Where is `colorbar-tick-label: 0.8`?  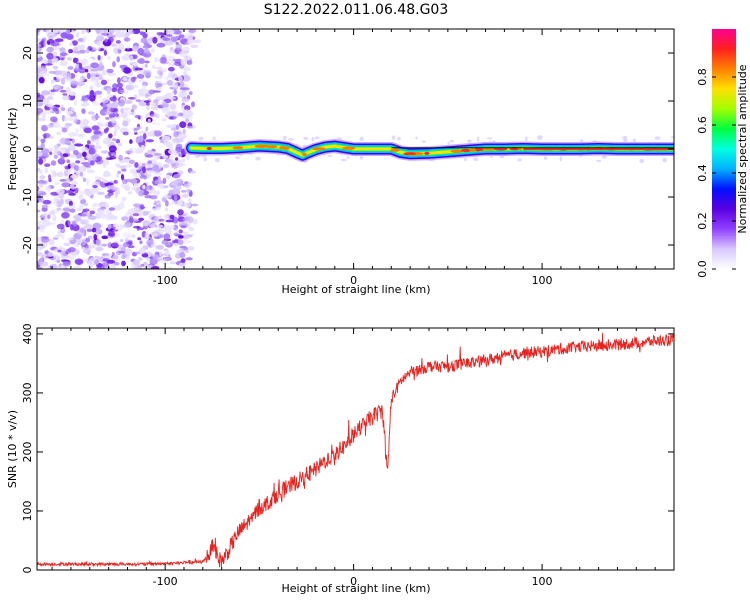 colorbar-tick-label: 0.8 is located at coordinates (702, 77).